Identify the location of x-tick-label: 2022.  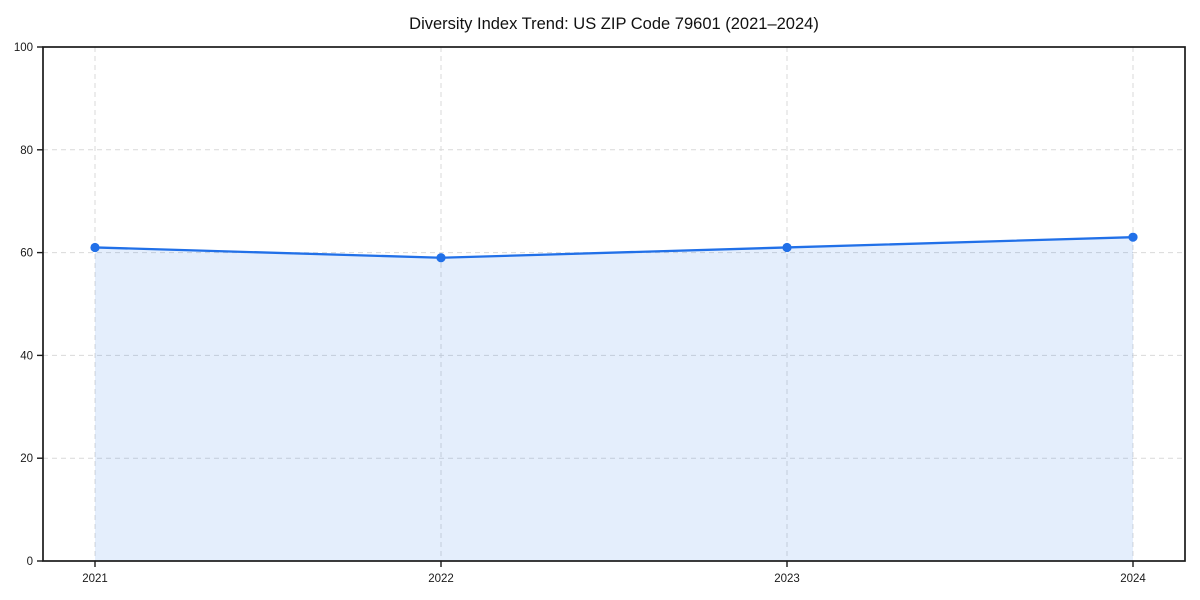
(441, 579).